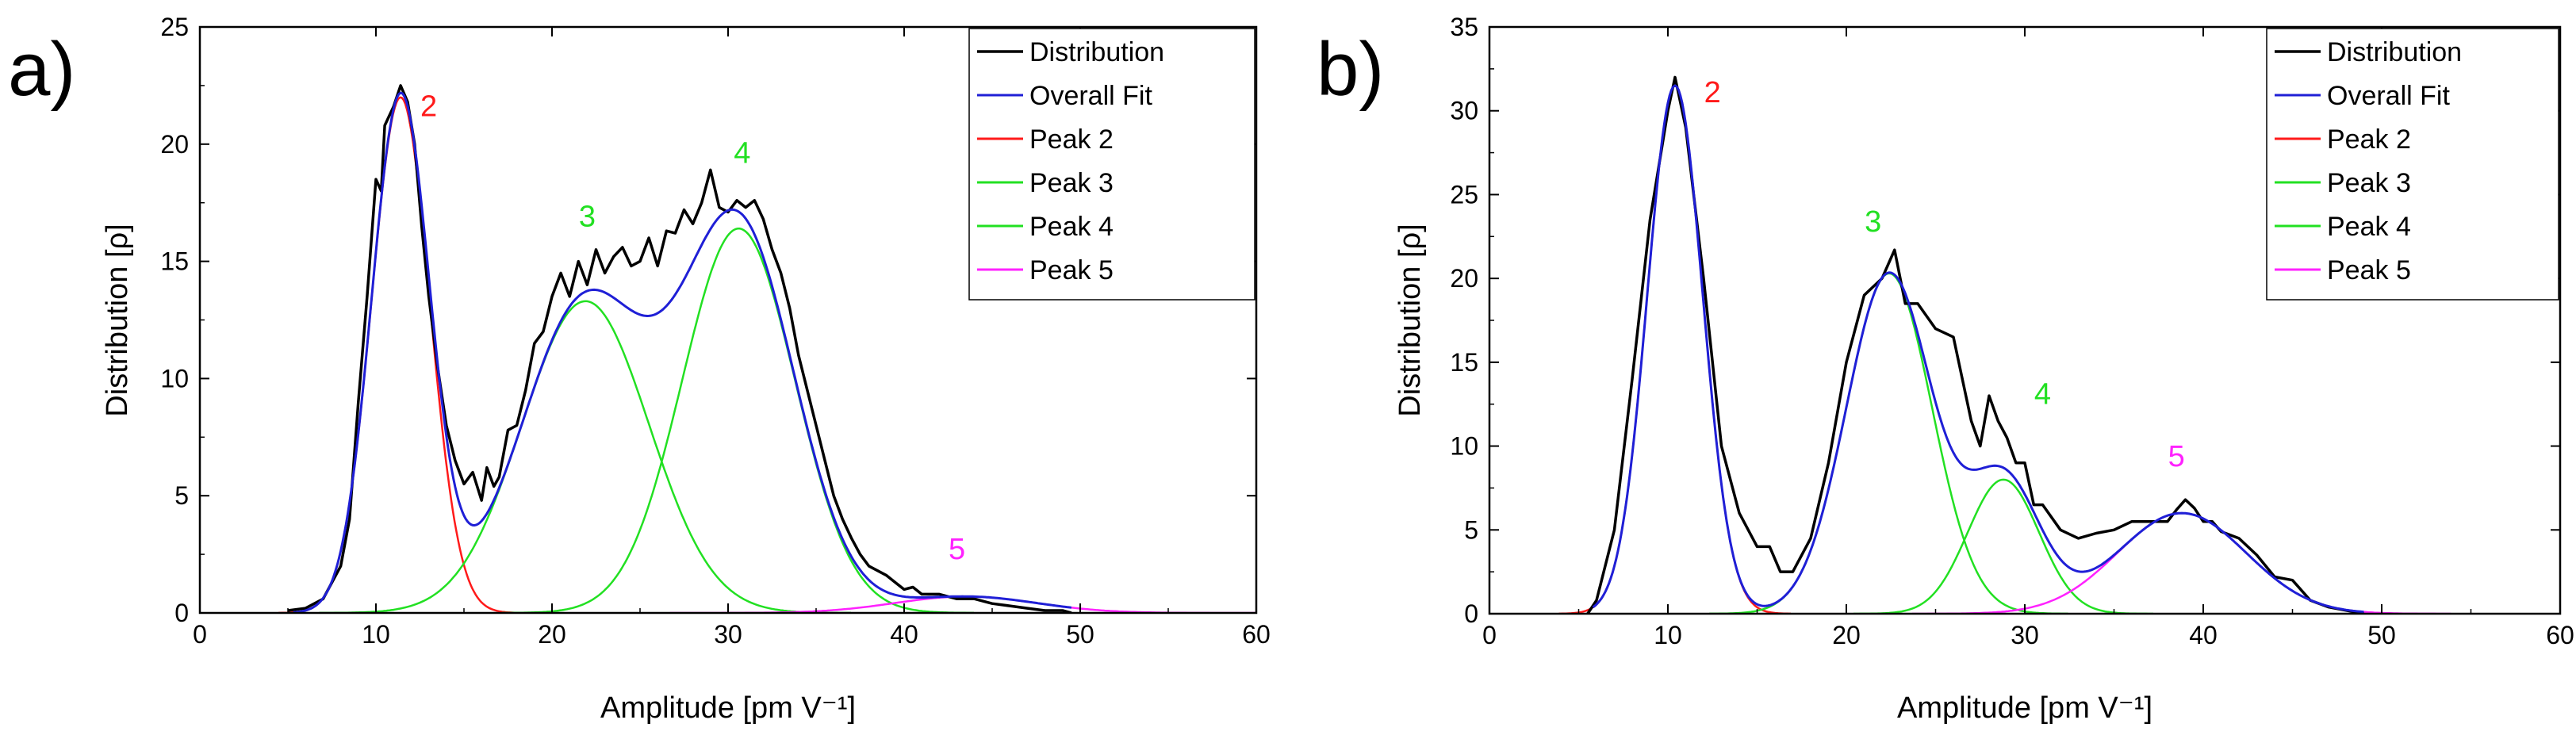 Image resolution: width=2576 pixels, height=739 pixels. I want to click on panel-a-peak-label-4: 4, so click(742, 153).